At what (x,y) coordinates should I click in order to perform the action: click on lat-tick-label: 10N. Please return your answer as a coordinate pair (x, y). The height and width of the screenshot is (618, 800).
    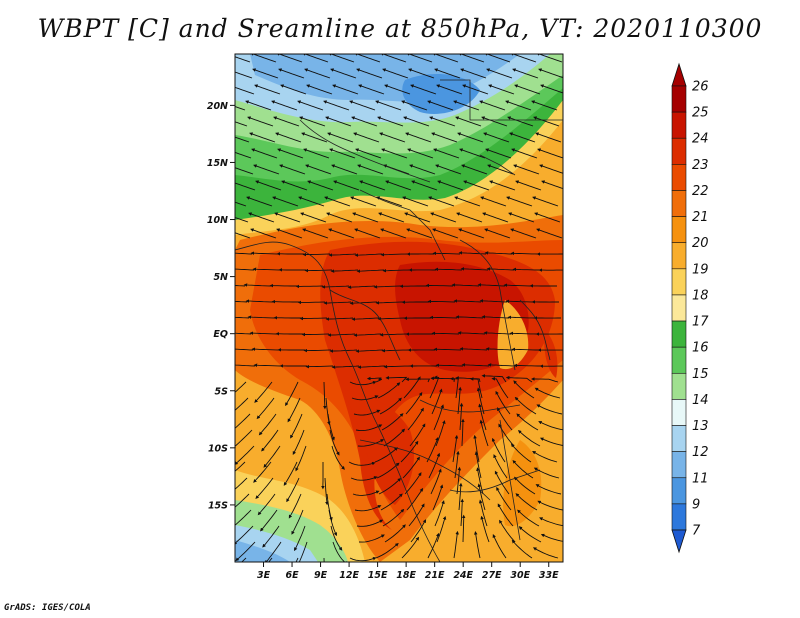
    Looking at the image, I should click on (217, 220).